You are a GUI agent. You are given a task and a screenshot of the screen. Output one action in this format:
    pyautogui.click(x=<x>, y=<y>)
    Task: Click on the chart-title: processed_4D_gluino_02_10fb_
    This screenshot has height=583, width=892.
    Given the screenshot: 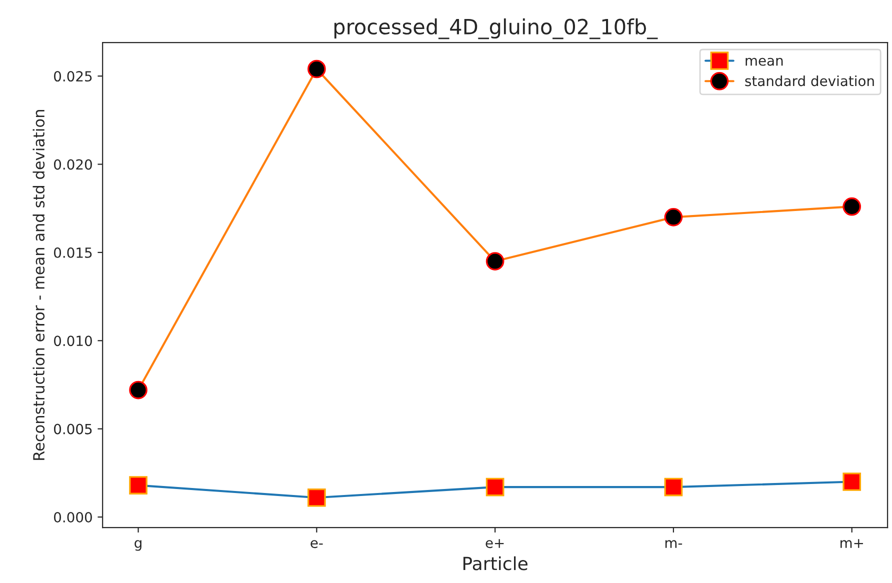 What is the action you would take?
    pyautogui.click(x=496, y=29)
    